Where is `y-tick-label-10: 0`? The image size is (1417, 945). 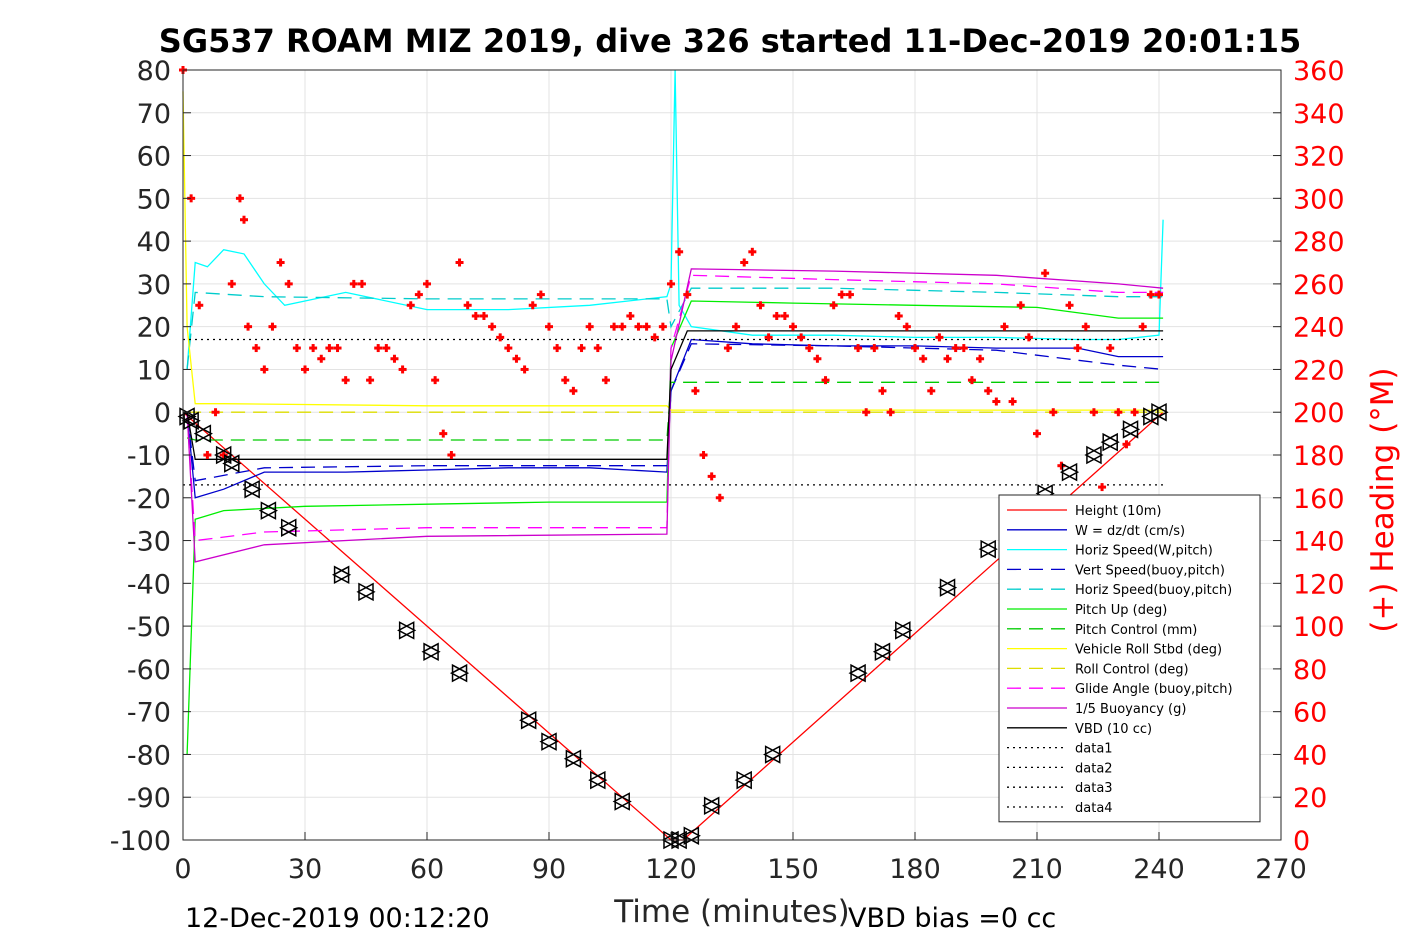 y-tick-label-10: 0 is located at coordinates (162, 413).